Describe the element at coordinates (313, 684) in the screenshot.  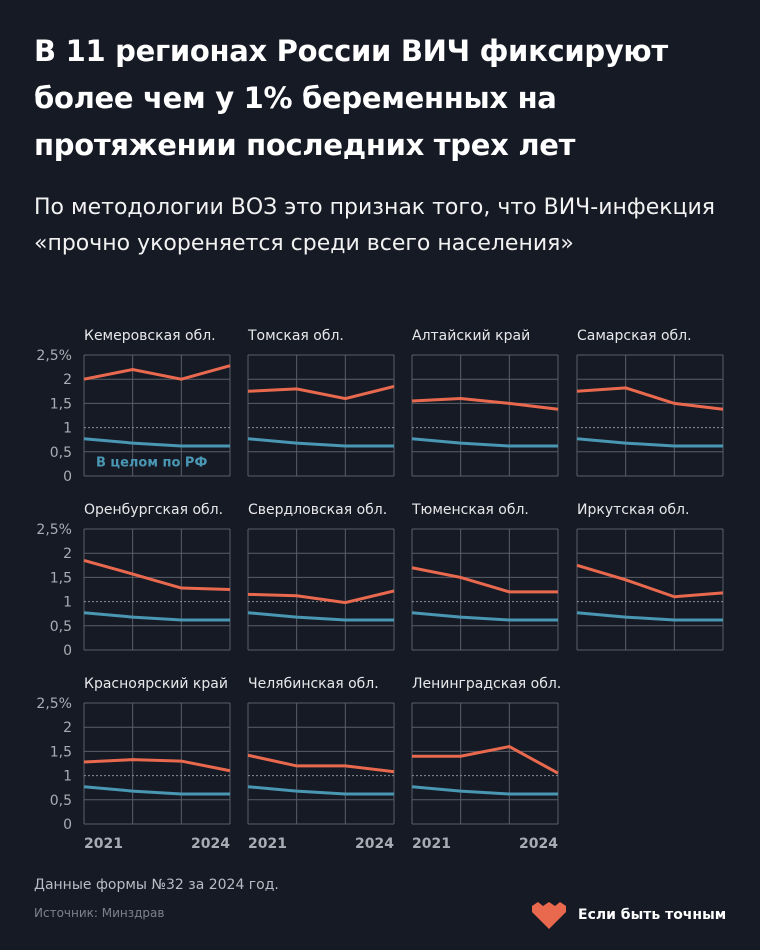
I see `panel-title: Челябинская обл.` at that location.